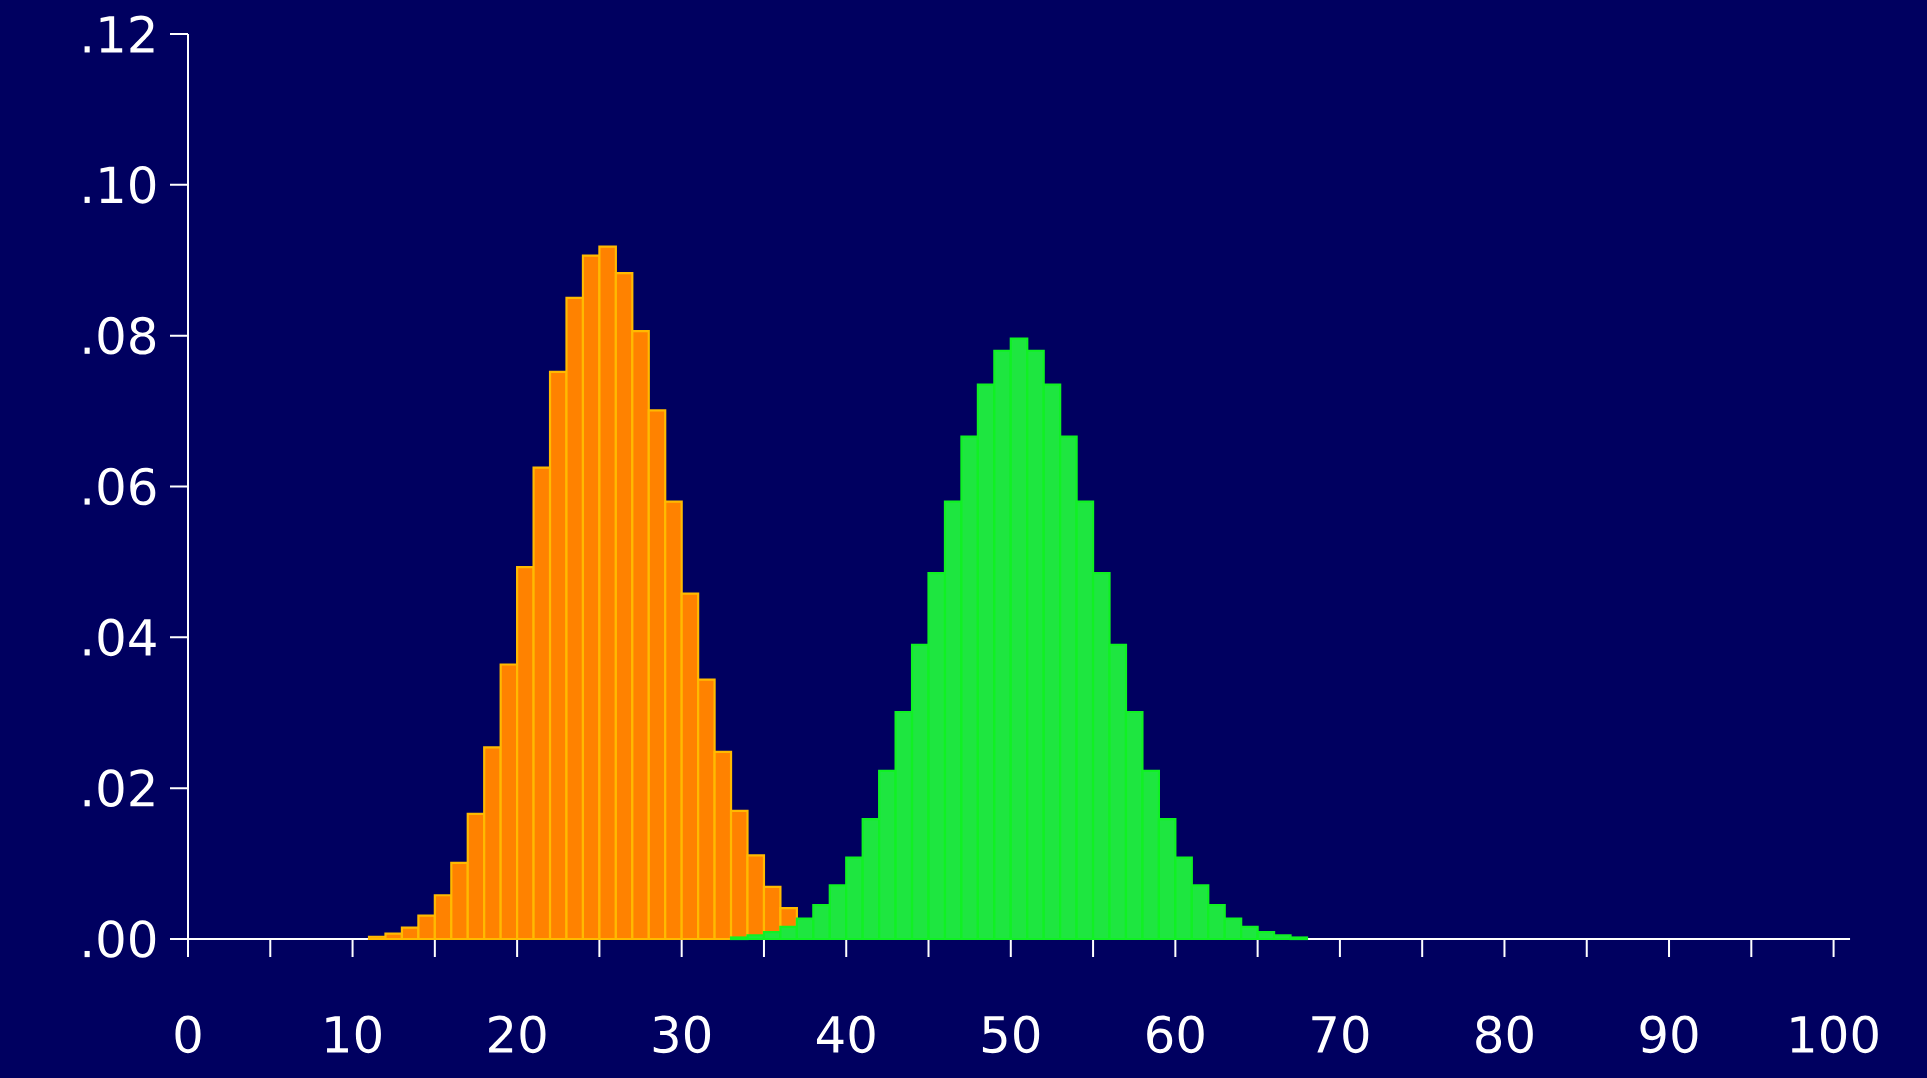  I want to click on x-tick-label: 10, so click(353, 1034).